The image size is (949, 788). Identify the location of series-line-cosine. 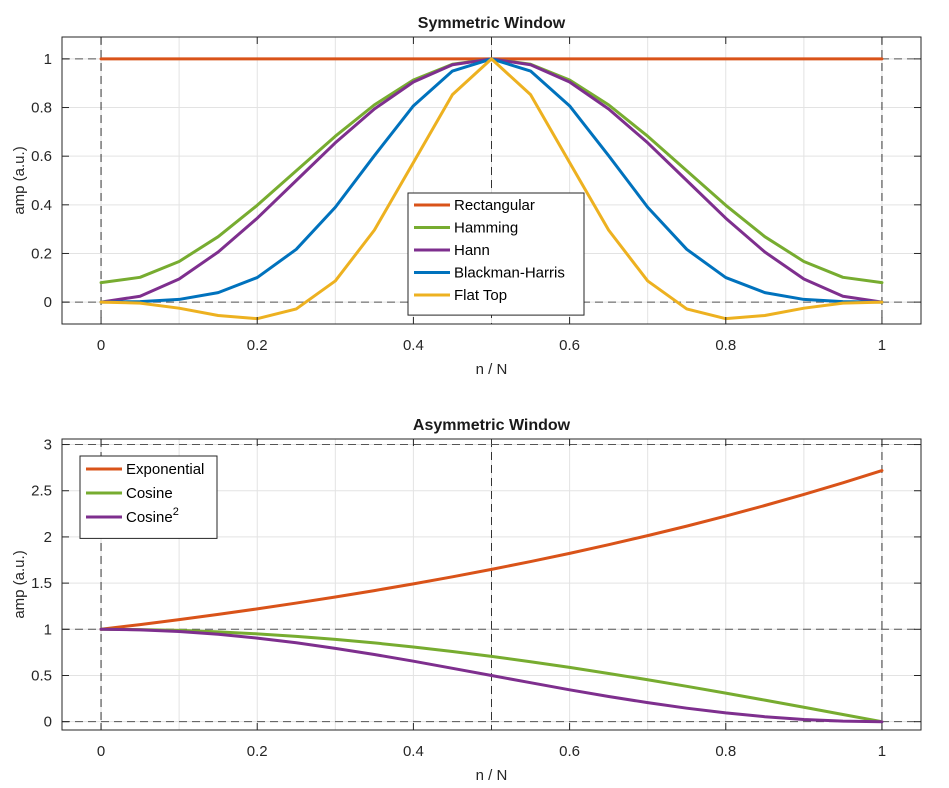
(491, 675).